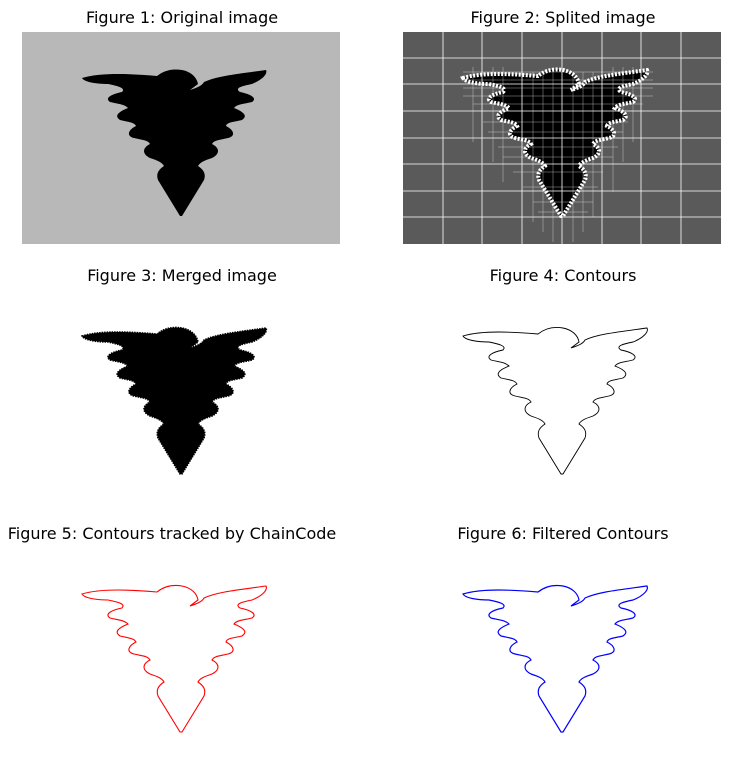 The image size is (729, 774). Describe the element at coordinates (563, 275) in the screenshot. I see `figure-4-title: Figure 4: Contours` at that location.